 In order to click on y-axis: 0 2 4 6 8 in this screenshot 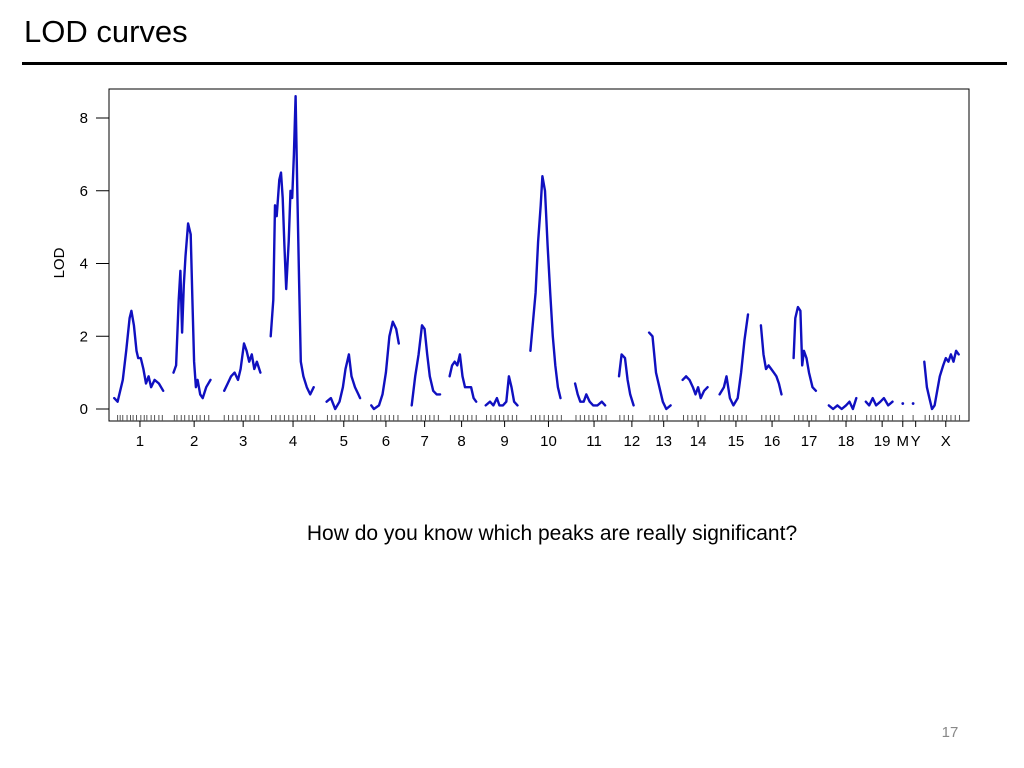, I will do `click(94, 264)`.